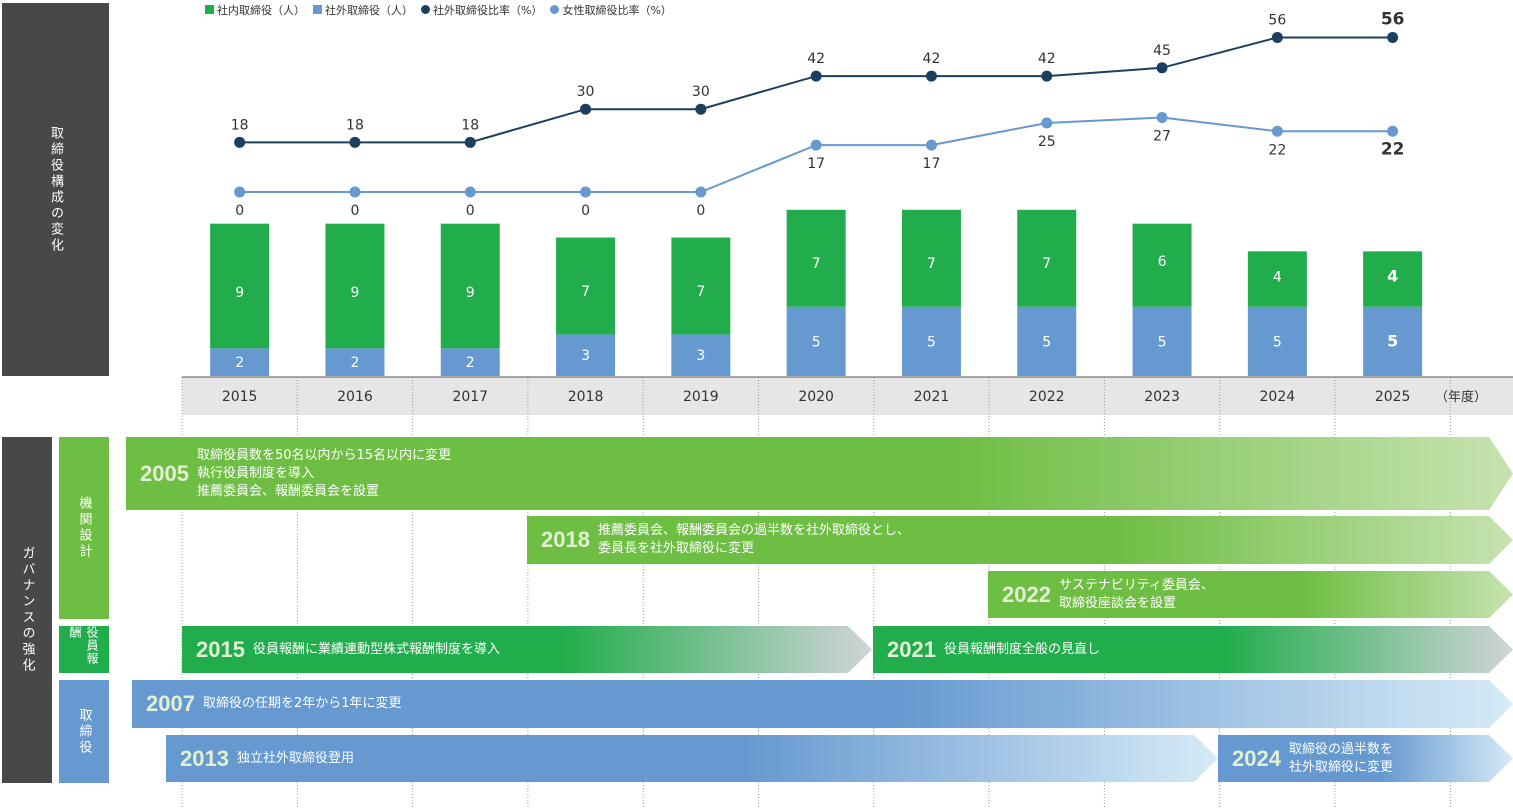 The height and width of the screenshot is (808, 1513). I want to click on event-text: 取締役の過半数を 社外取締役に変更, so click(1340, 758).